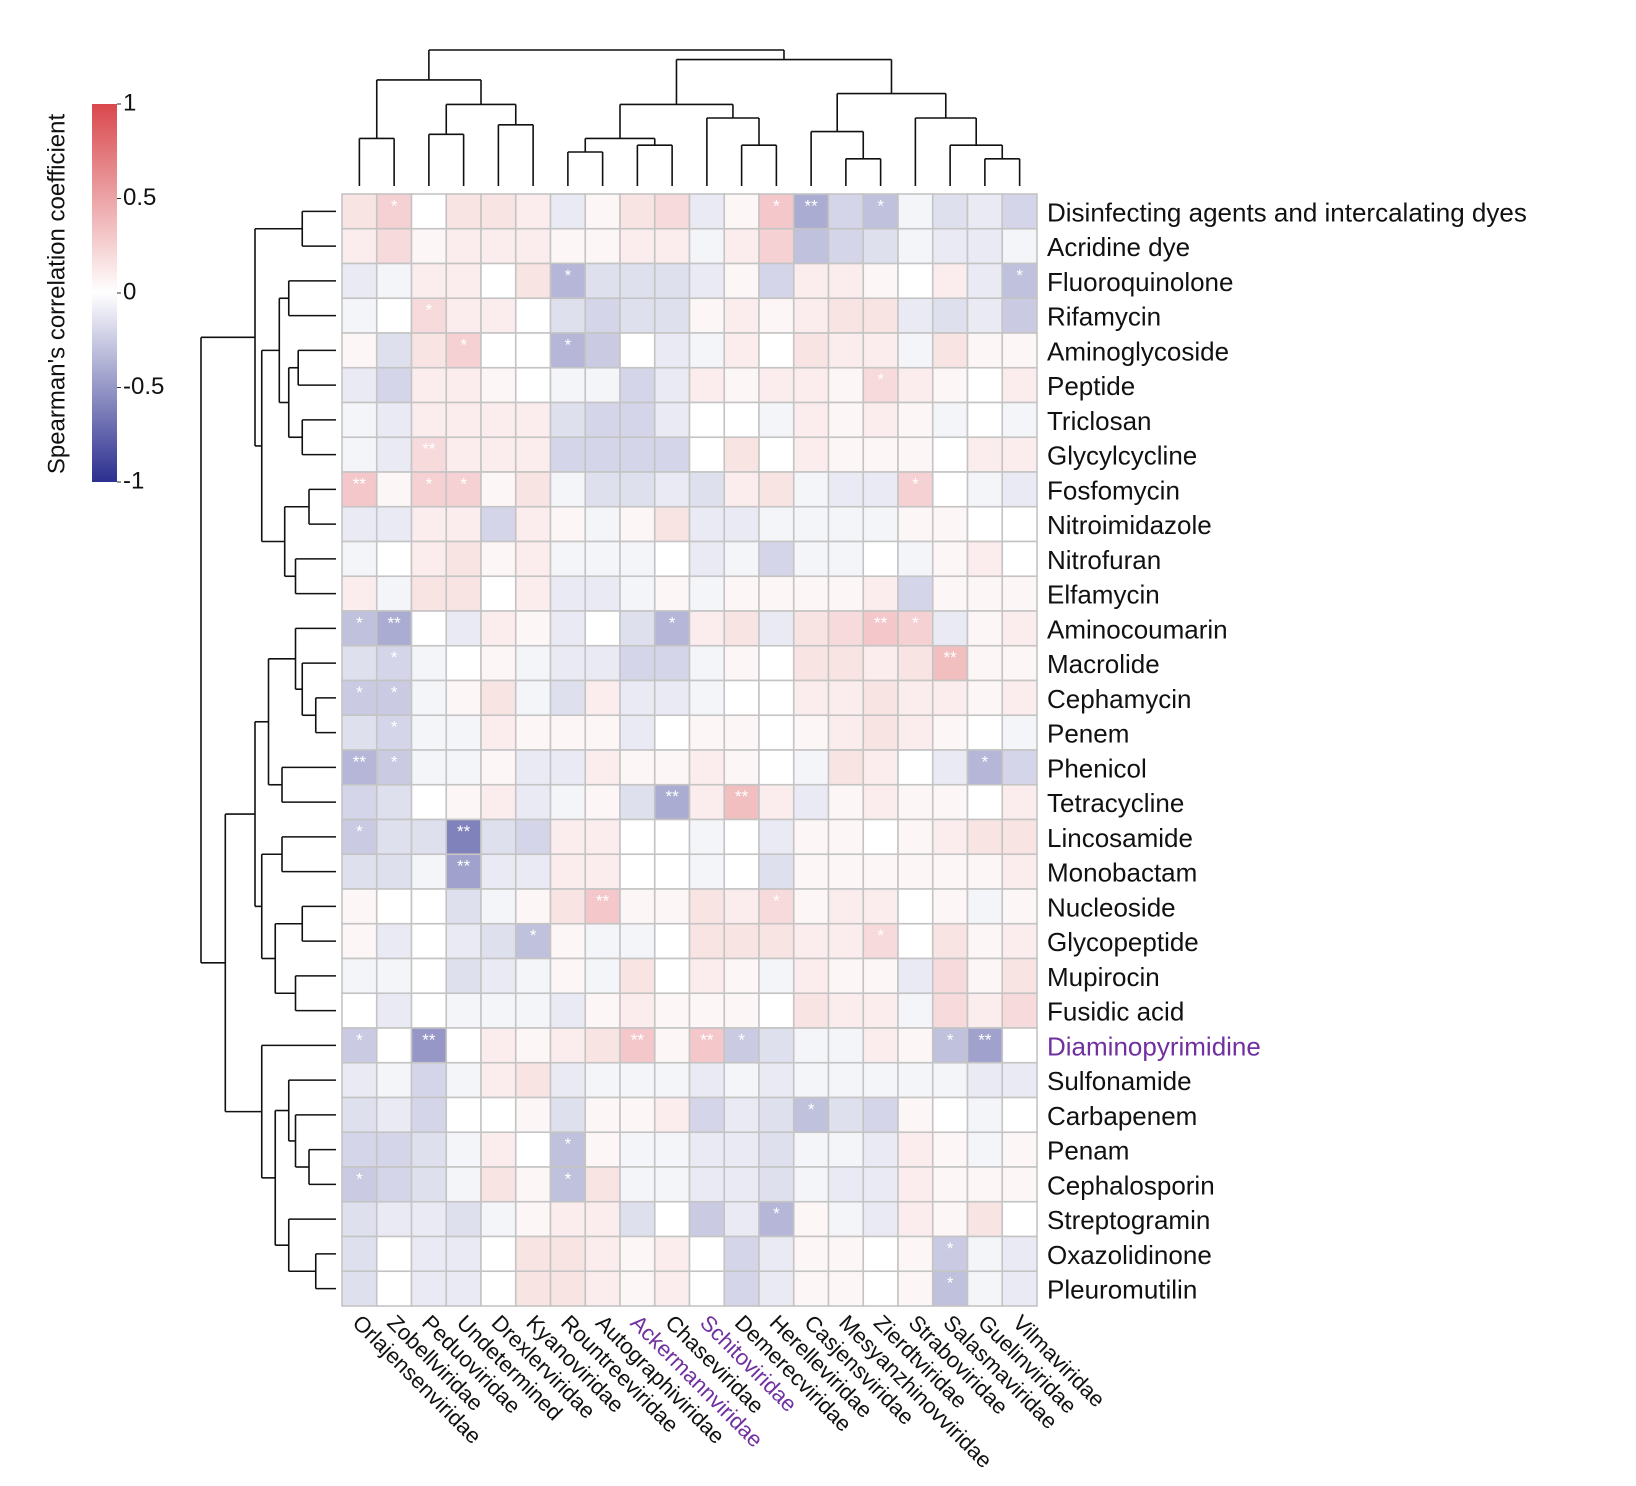 This screenshot has height=1486, width=1636. What do you see at coordinates (1122, 1116) in the screenshot?
I see `row-label: Carbapenem` at bounding box center [1122, 1116].